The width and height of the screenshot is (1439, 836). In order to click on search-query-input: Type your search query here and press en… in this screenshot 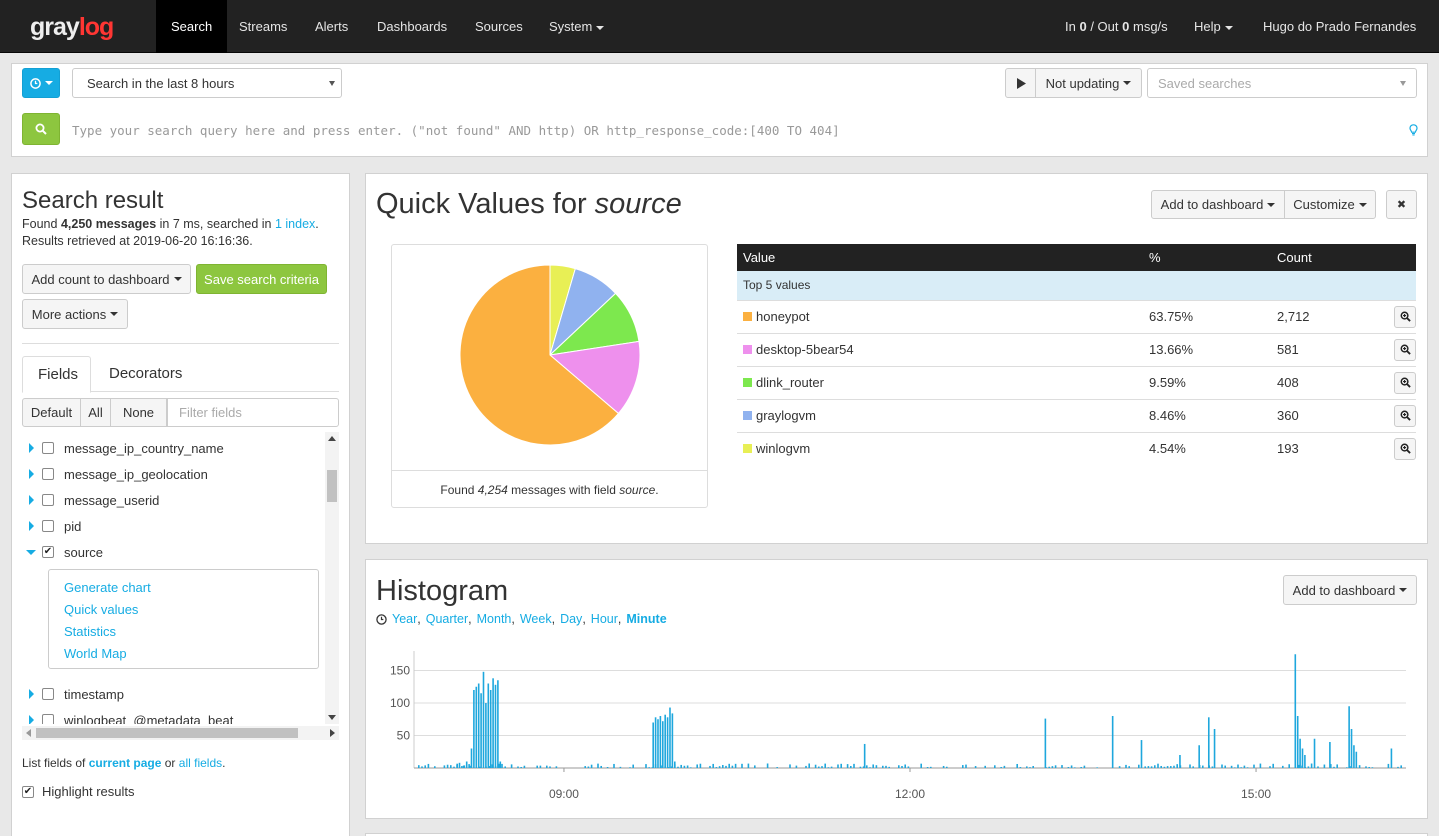, I will do `click(456, 130)`.